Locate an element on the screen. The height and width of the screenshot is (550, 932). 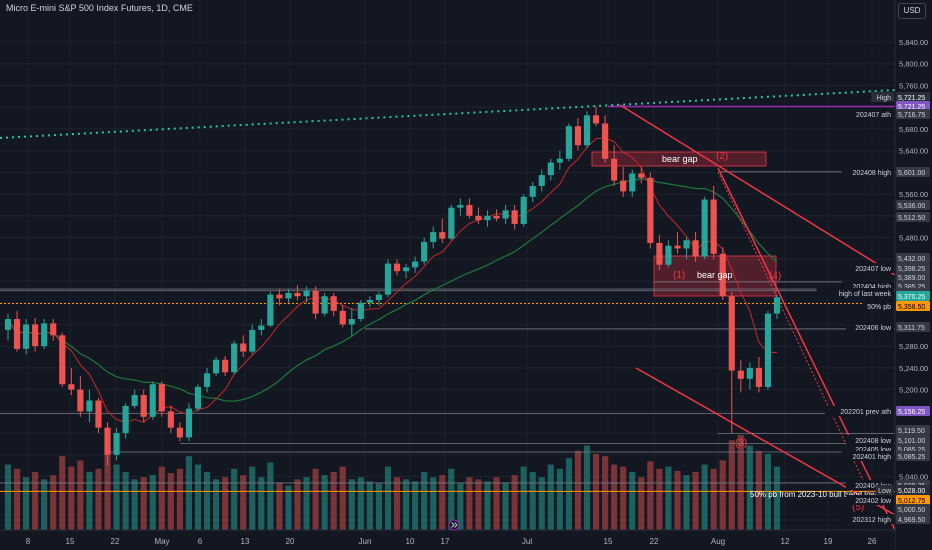
price-tick-label: 5,240.00 is located at coordinates (913, 368).